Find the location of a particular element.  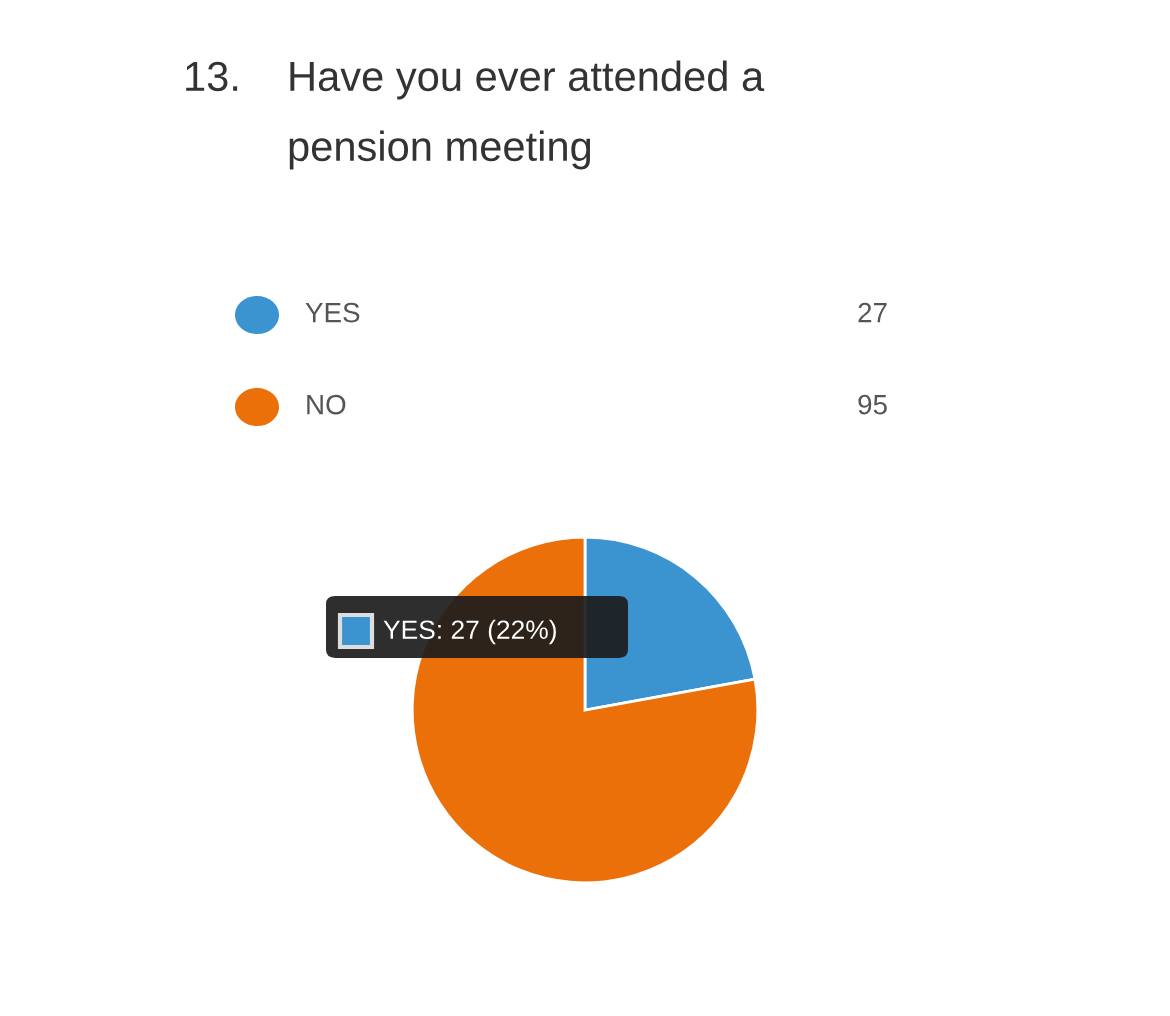

legend-label: YES is located at coordinates (332, 312).